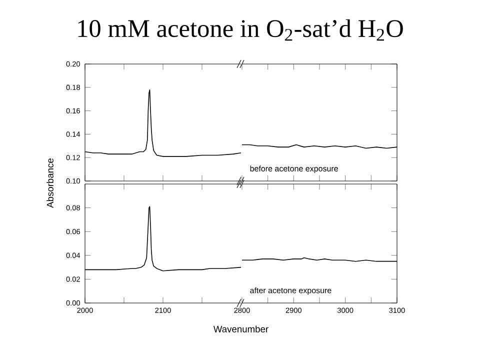 Image resolution: width=480 pixels, height=360 pixels. I want to click on chart-title: 10 mM acetone in O$_{2}$-sat’d H$_{2}$O, so click(240, 30).